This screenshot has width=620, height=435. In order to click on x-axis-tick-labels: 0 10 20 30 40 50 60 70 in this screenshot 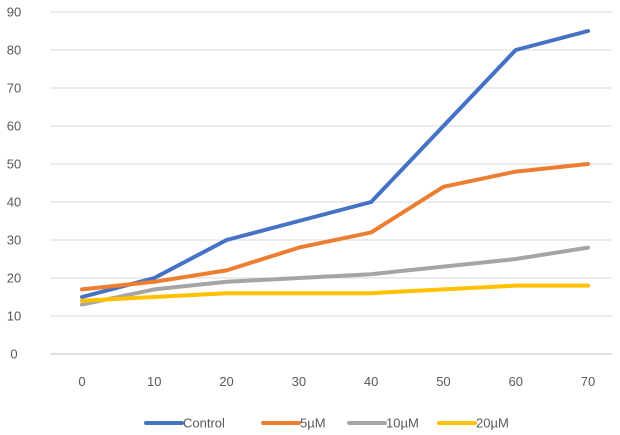, I will do `click(336, 381)`.